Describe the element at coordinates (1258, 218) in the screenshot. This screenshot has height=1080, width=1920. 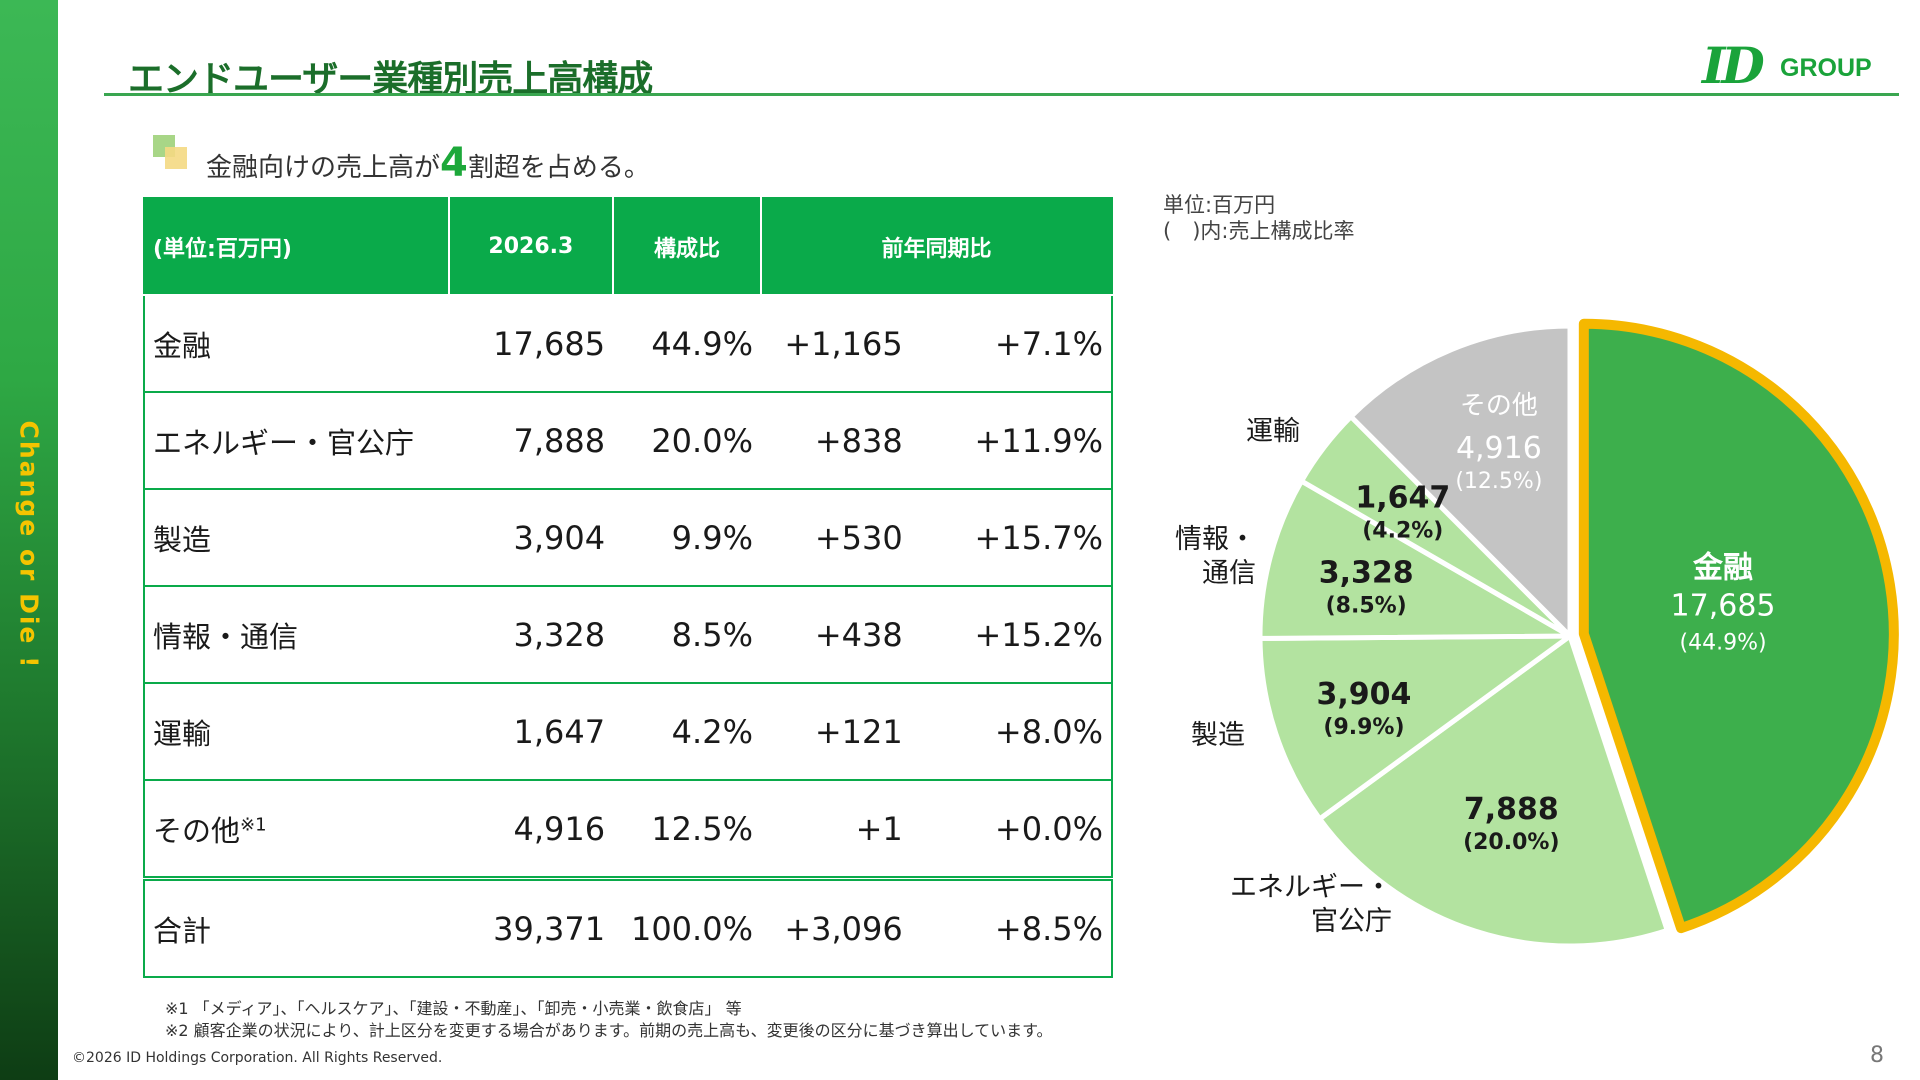
I see `chart-unit-note: 単位:百万円 ( )内:売上構成比率` at that location.